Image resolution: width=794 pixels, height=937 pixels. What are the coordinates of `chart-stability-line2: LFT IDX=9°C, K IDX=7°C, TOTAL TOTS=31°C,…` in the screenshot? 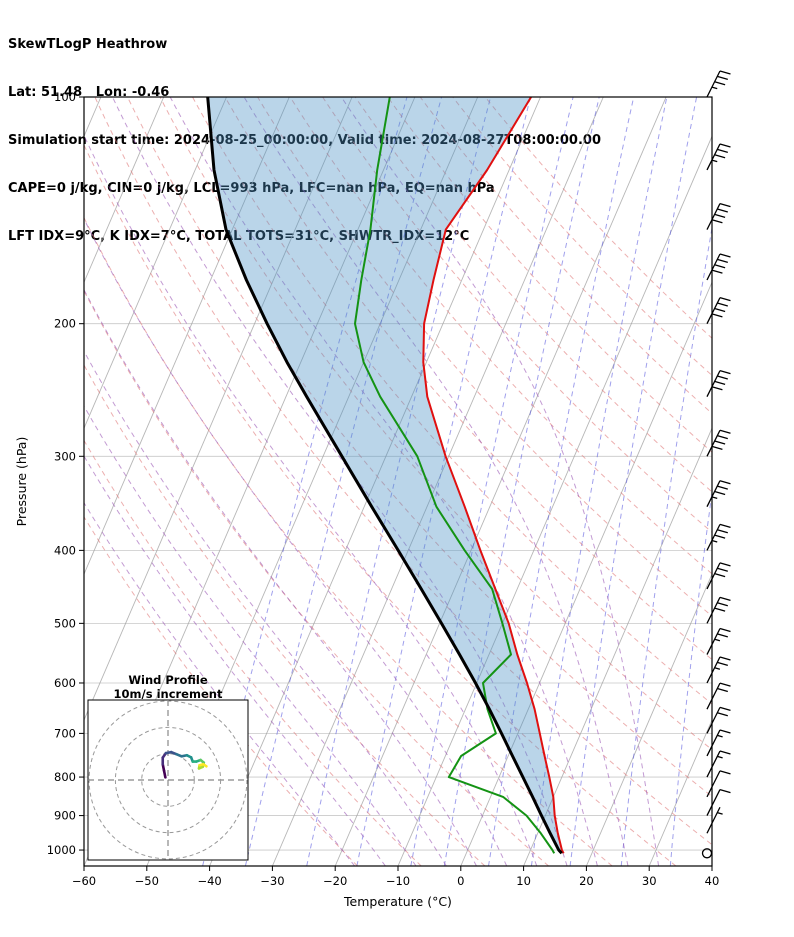 It's located at (239, 236).